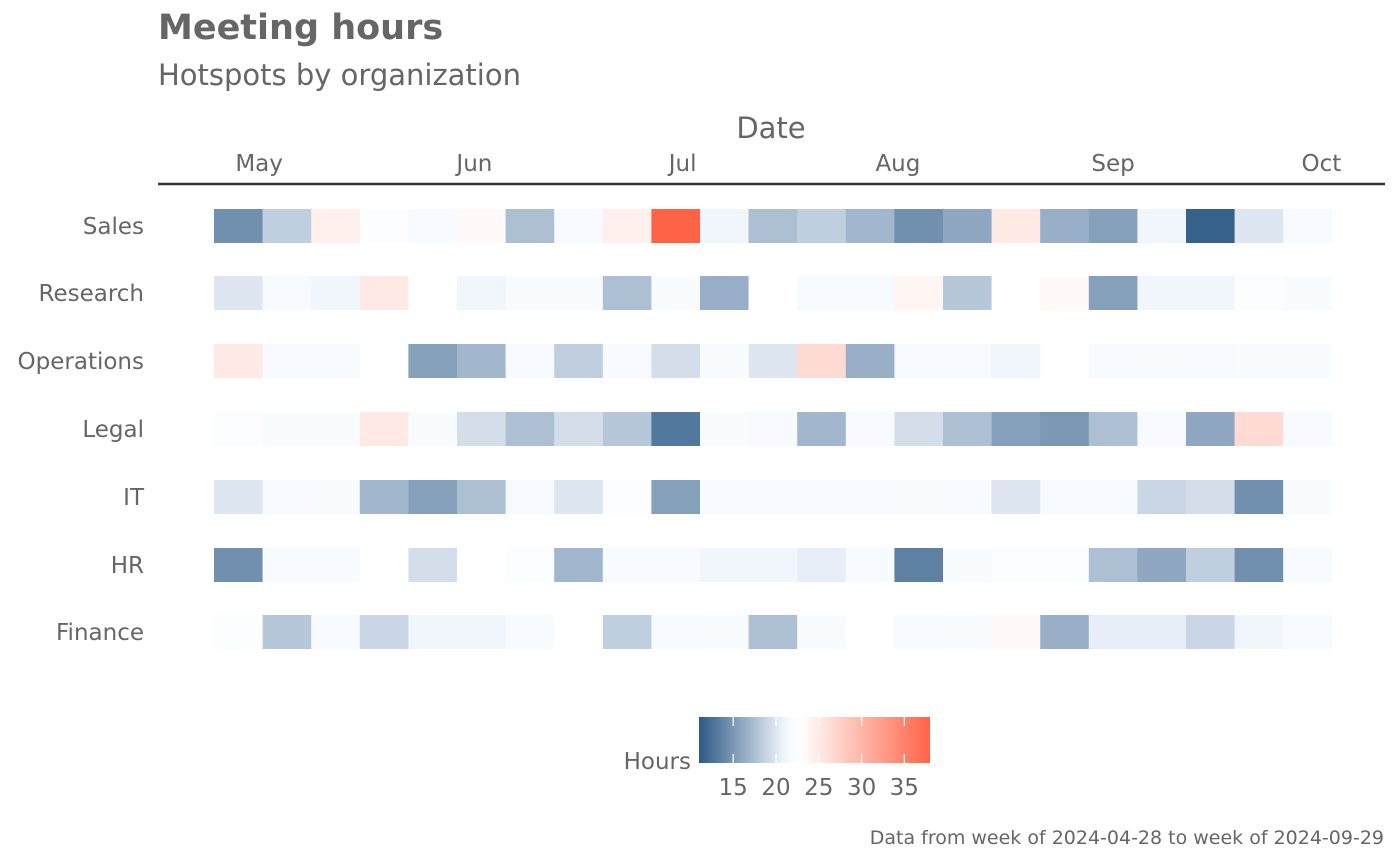  What do you see at coordinates (134, 498) in the screenshot?
I see `row-label: IT` at bounding box center [134, 498].